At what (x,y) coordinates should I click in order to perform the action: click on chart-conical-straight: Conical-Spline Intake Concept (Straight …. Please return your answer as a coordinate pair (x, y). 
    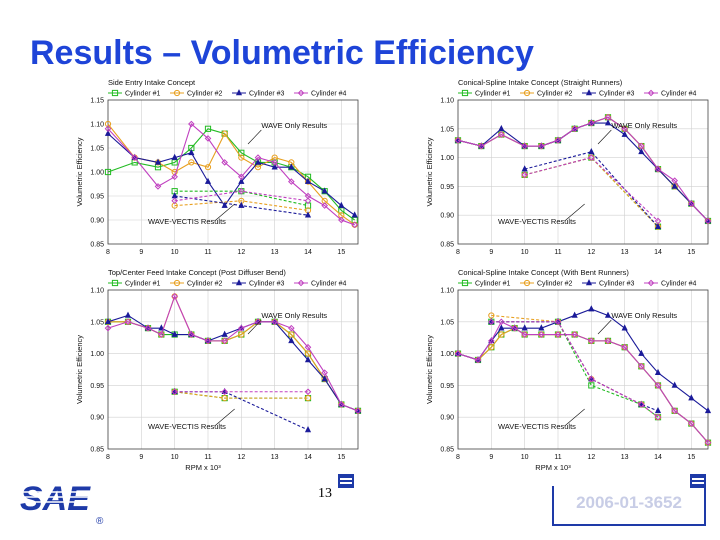
    Looking at the image, I should click on (570, 173).